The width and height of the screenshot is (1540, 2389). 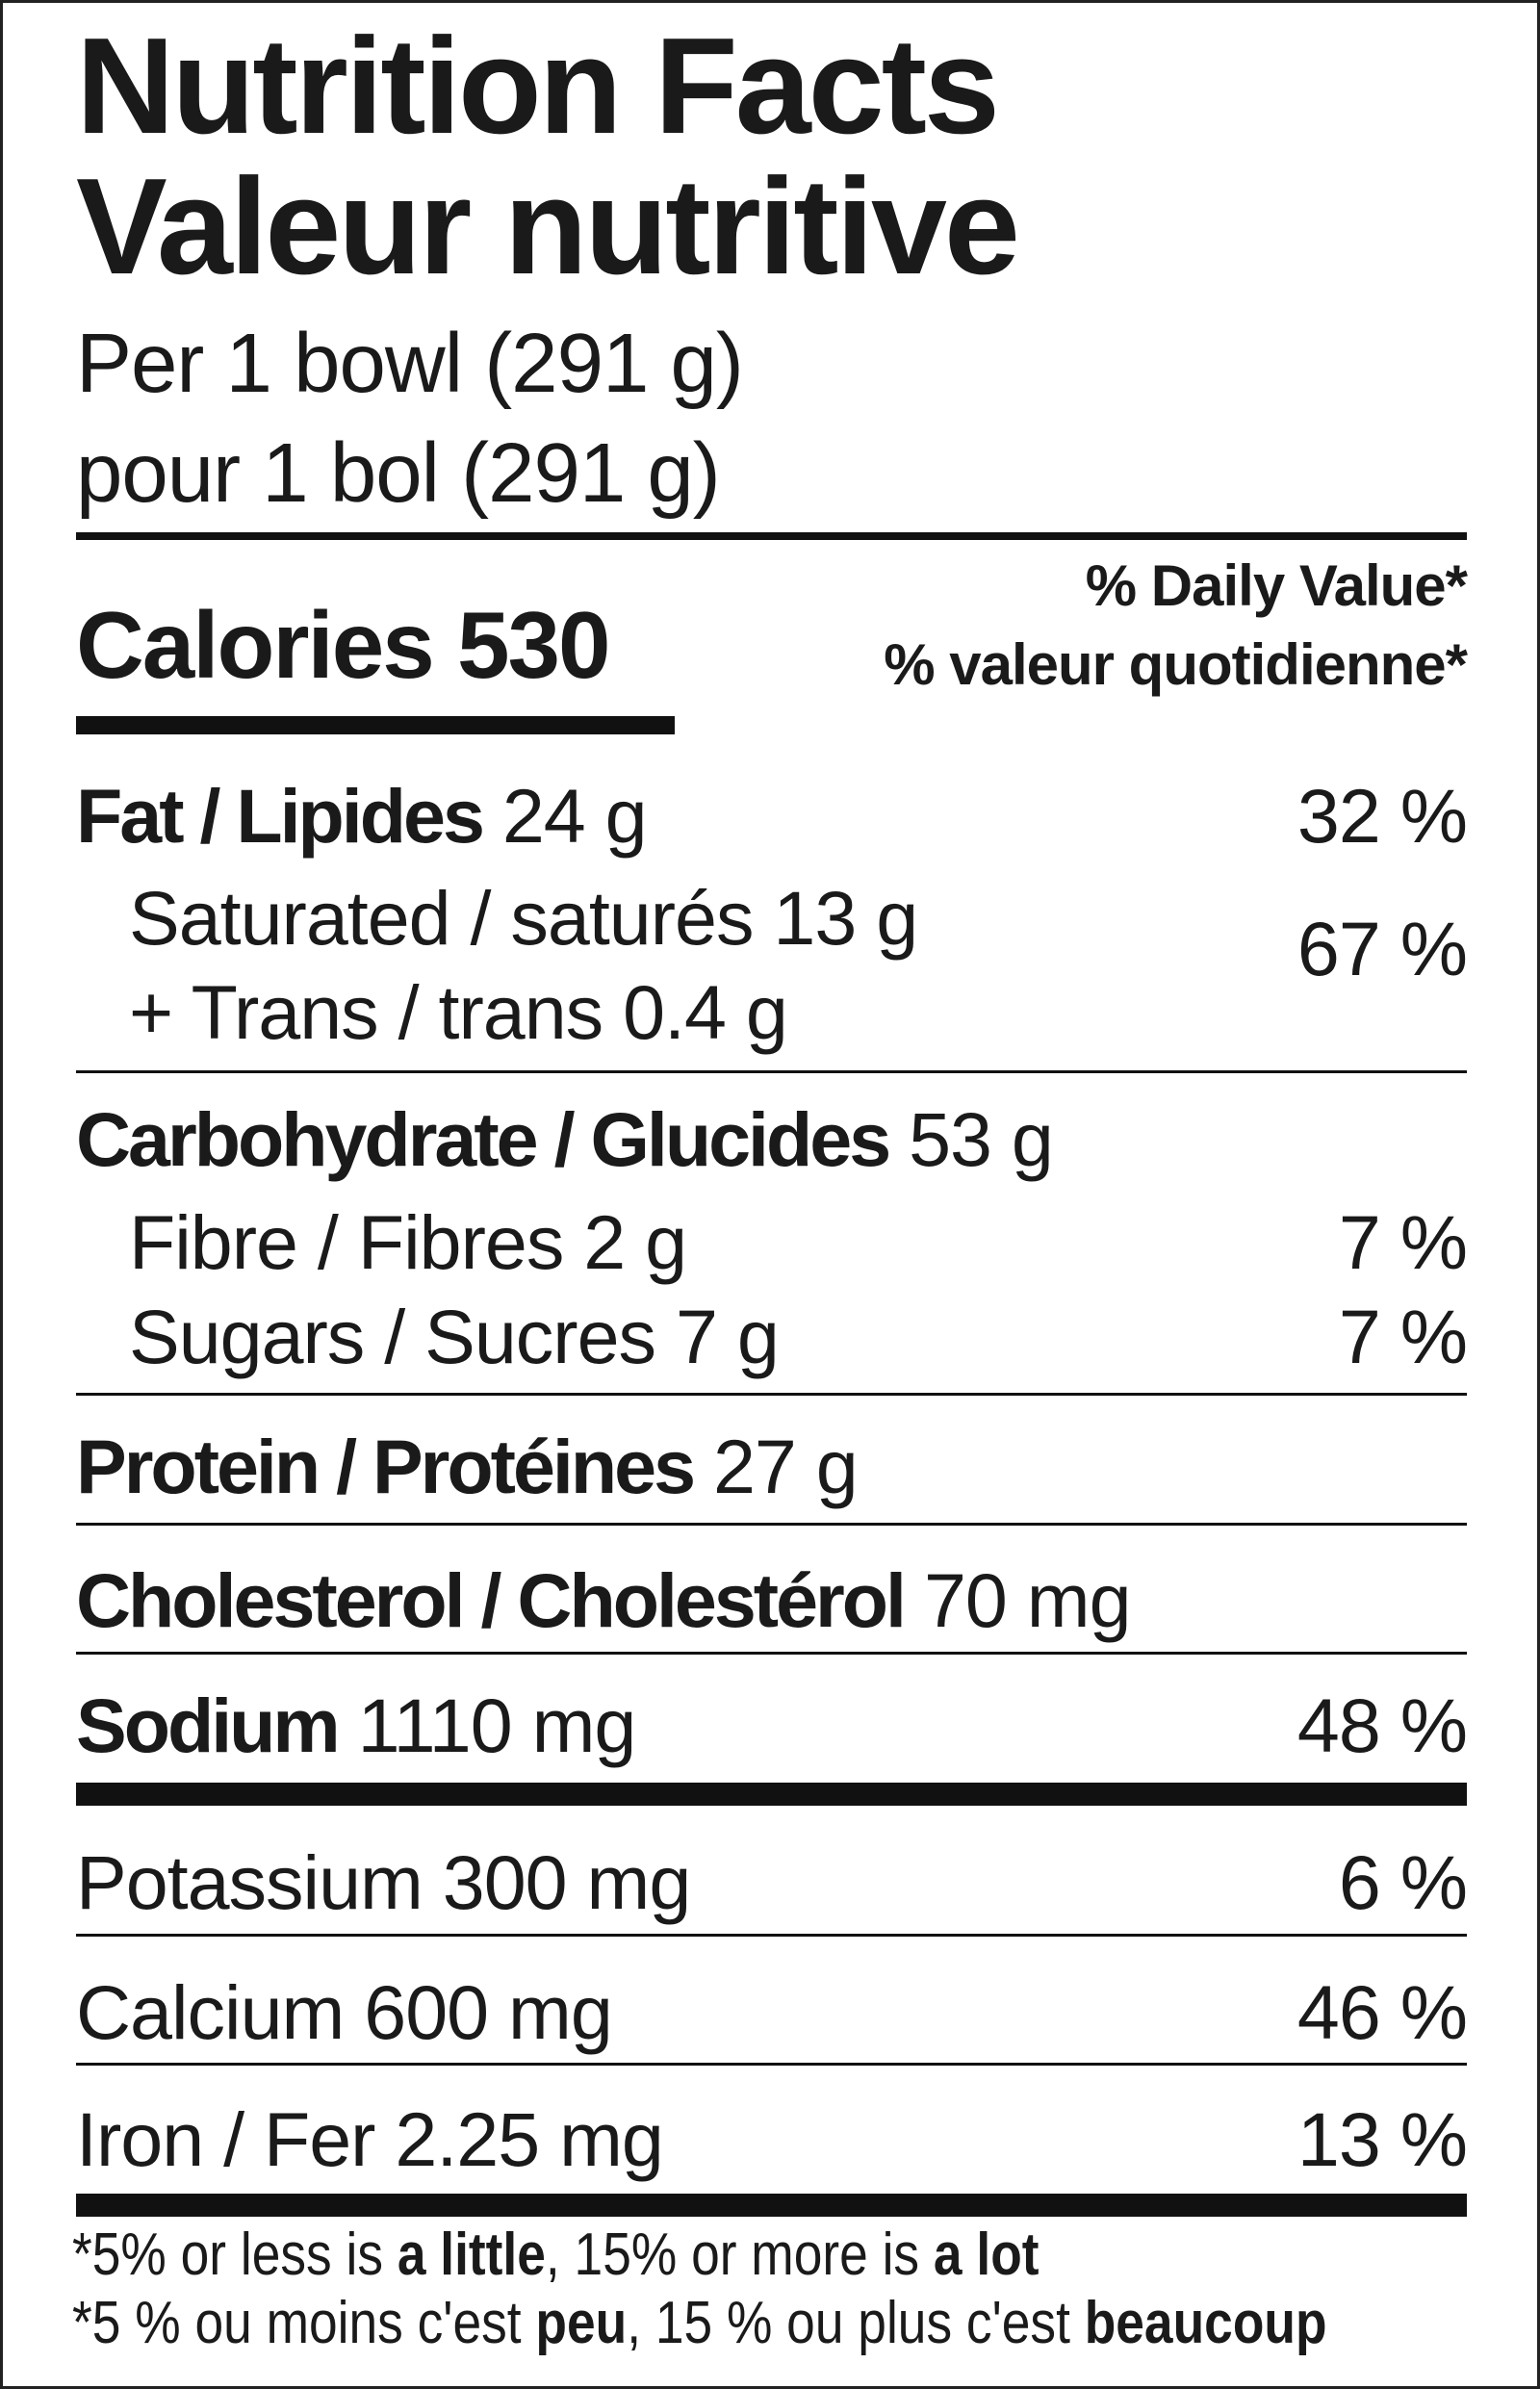 What do you see at coordinates (548, 226) in the screenshot?
I see `title-french: Valeur nutritive` at bounding box center [548, 226].